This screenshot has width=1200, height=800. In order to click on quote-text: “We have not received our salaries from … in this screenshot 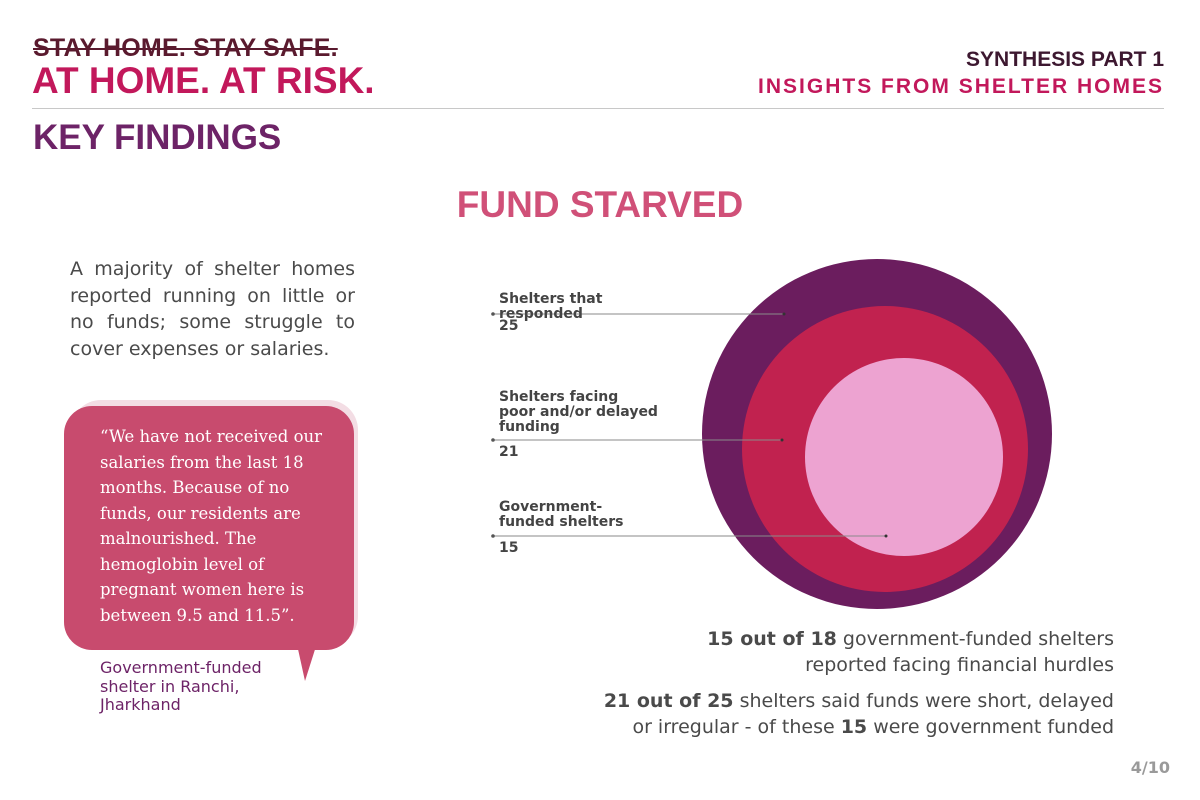, I will do `click(211, 526)`.